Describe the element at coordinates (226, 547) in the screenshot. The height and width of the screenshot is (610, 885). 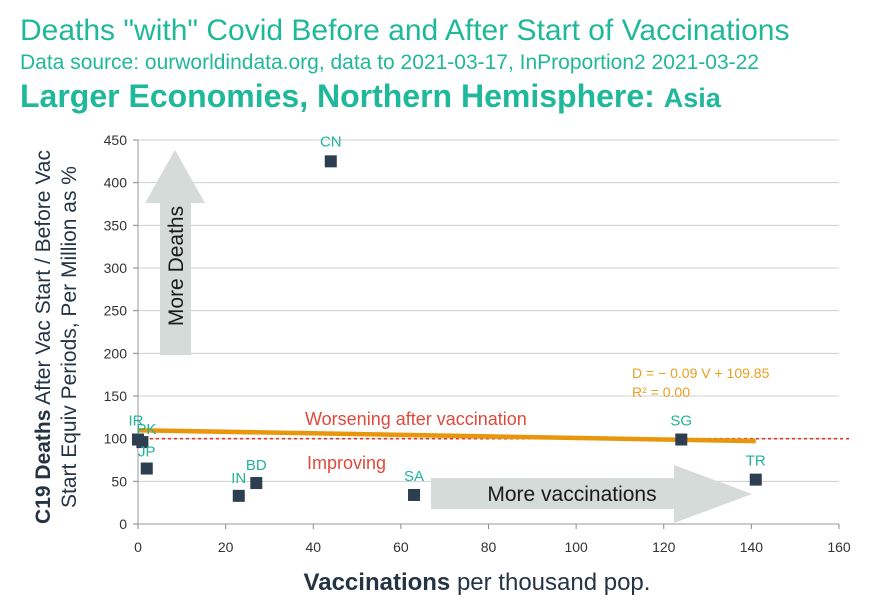
I see `x-tick-label-20: 20` at that location.